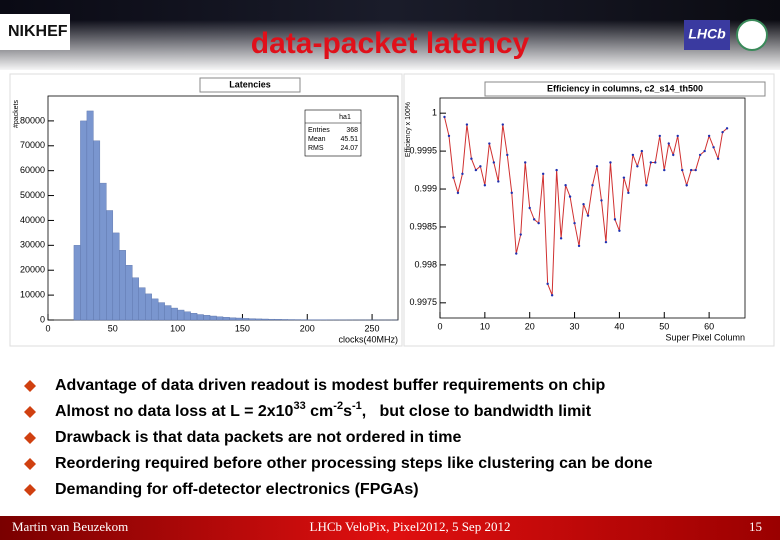 The width and height of the screenshot is (780, 540). Describe the element at coordinates (317, 139) in the screenshot. I see `stats-label: Mean` at that location.